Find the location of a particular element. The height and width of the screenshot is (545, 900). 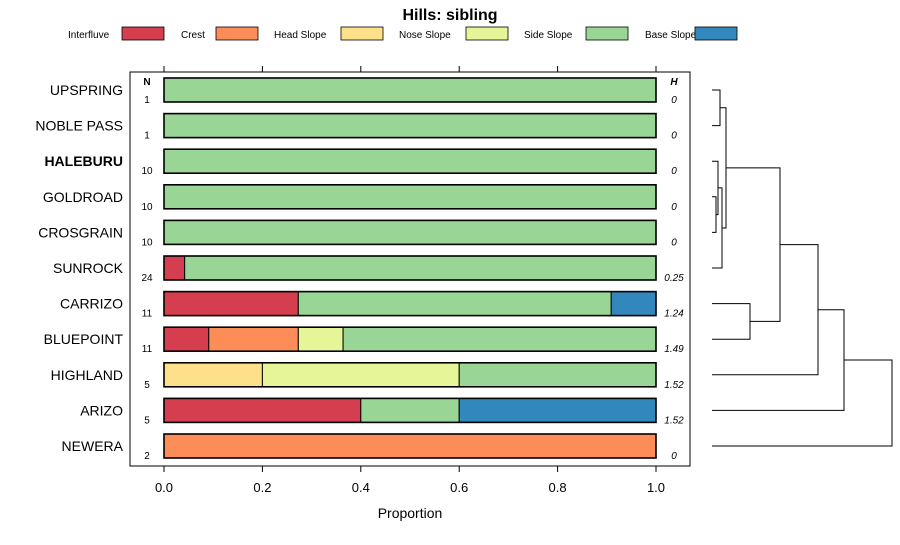

n-value-arizo: 5 is located at coordinates (147, 420).